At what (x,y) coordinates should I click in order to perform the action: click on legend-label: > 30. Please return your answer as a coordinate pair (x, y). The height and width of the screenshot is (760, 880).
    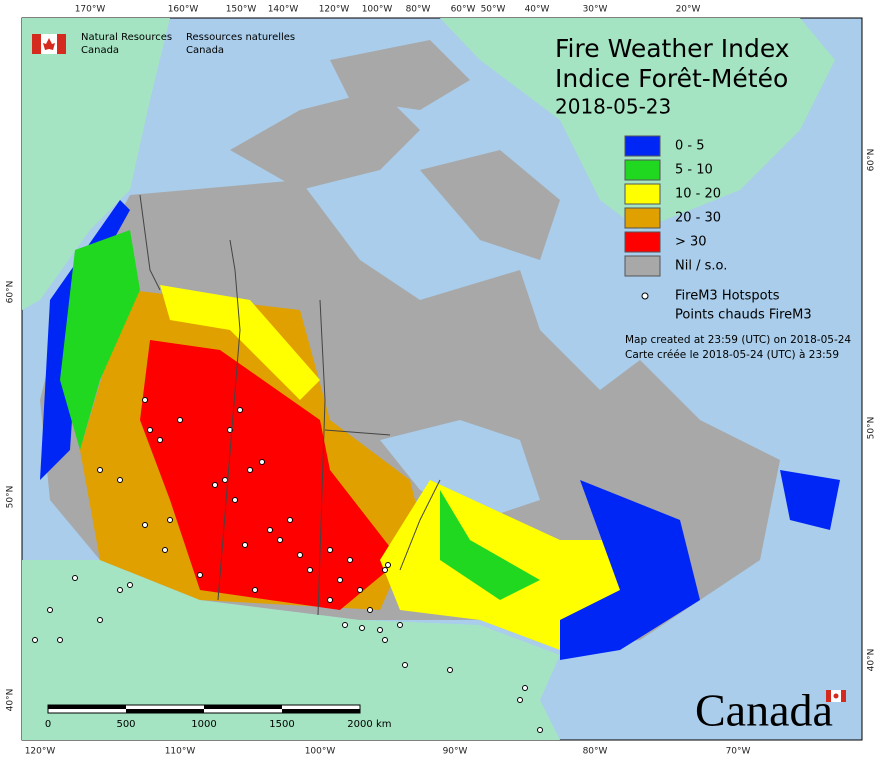
    Looking at the image, I should click on (691, 242).